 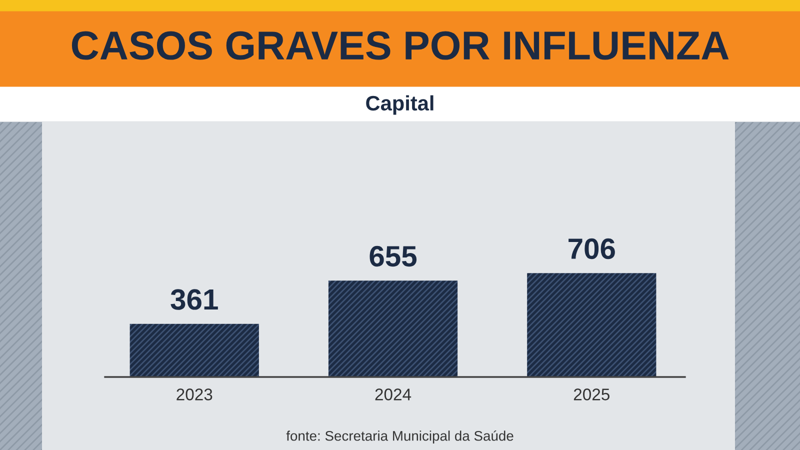 What do you see at coordinates (194, 299) in the screenshot?
I see `data-label: 361` at bounding box center [194, 299].